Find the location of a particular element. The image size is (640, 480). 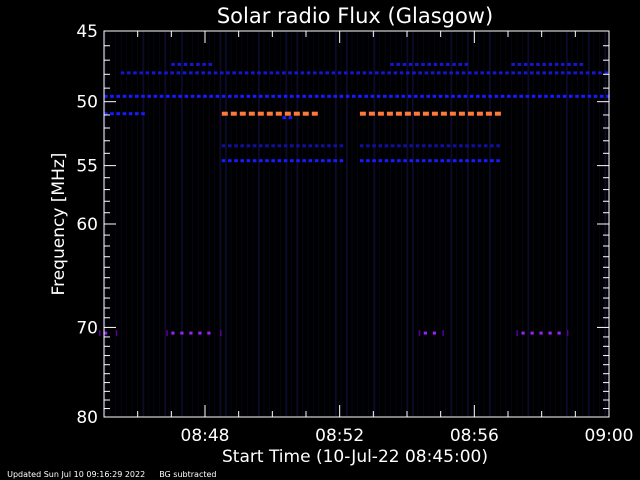

chart-title: Solar radio Flux (Glasgow) is located at coordinates (355, 16).